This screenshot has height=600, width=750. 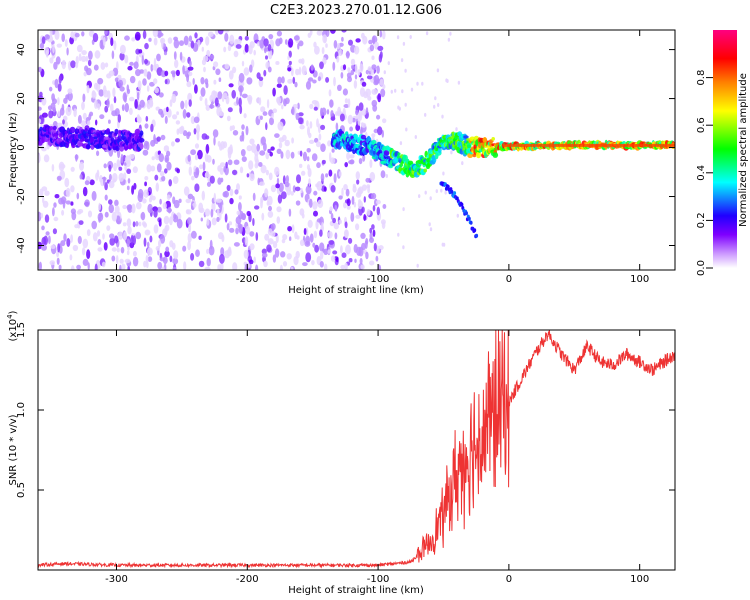 I want to click on figure-title: C2E3.2023.270.01.12.G06, so click(x=356, y=10).